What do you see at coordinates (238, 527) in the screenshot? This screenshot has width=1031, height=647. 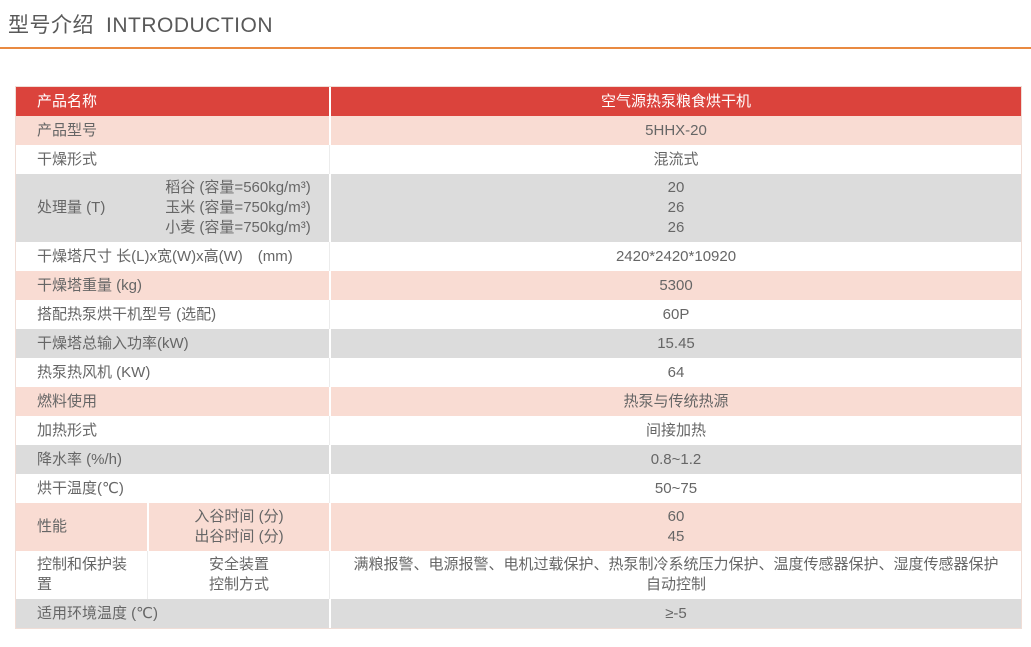 I see `row-sublabels: 入谷时间 (分) 出谷时间 (分)` at bounding box center [238, 527].